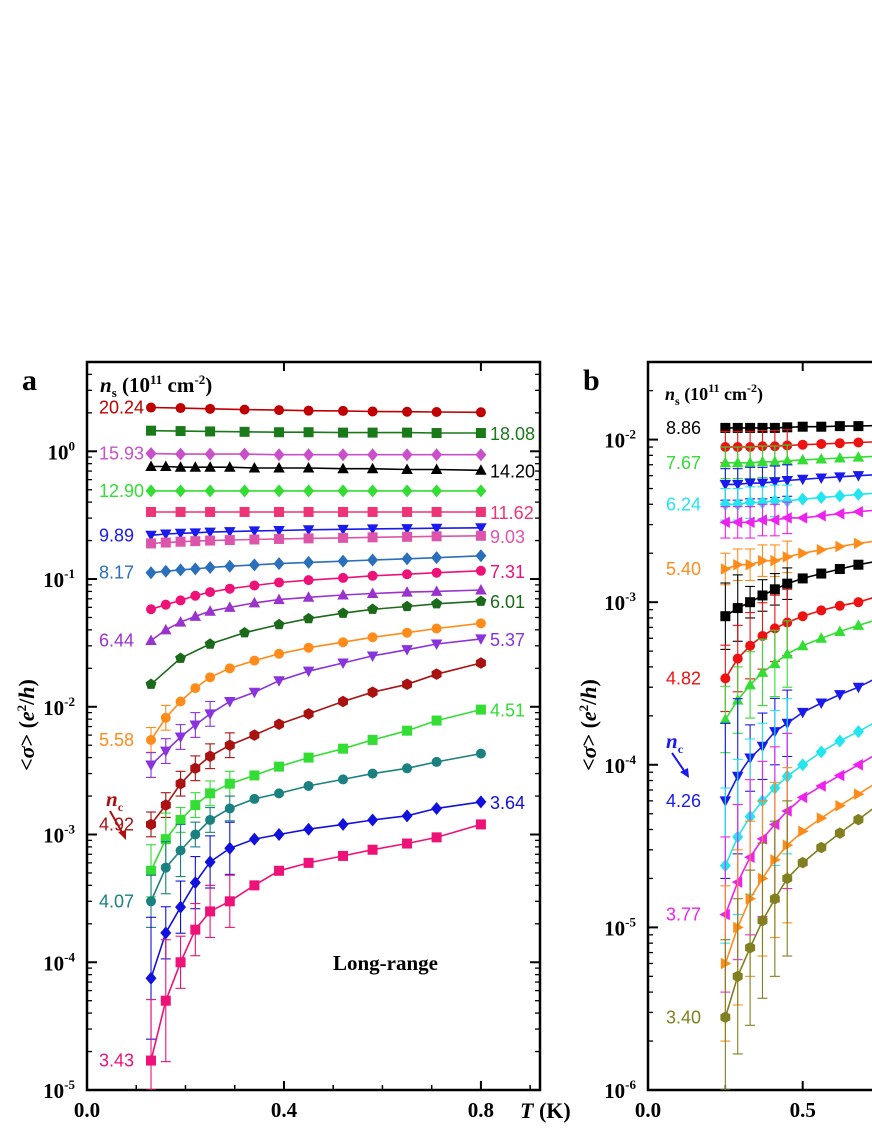  Describe the element at coordinates (795, 462) in the screenshot. I see `series-7.67` at that location.